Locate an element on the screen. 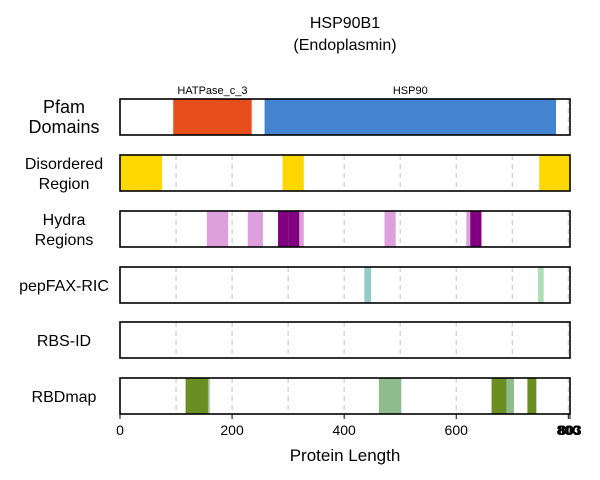 The width and height of the screenshot is (600, 480). track-disordered: Disordered Region is located at coordinates (298, 173).